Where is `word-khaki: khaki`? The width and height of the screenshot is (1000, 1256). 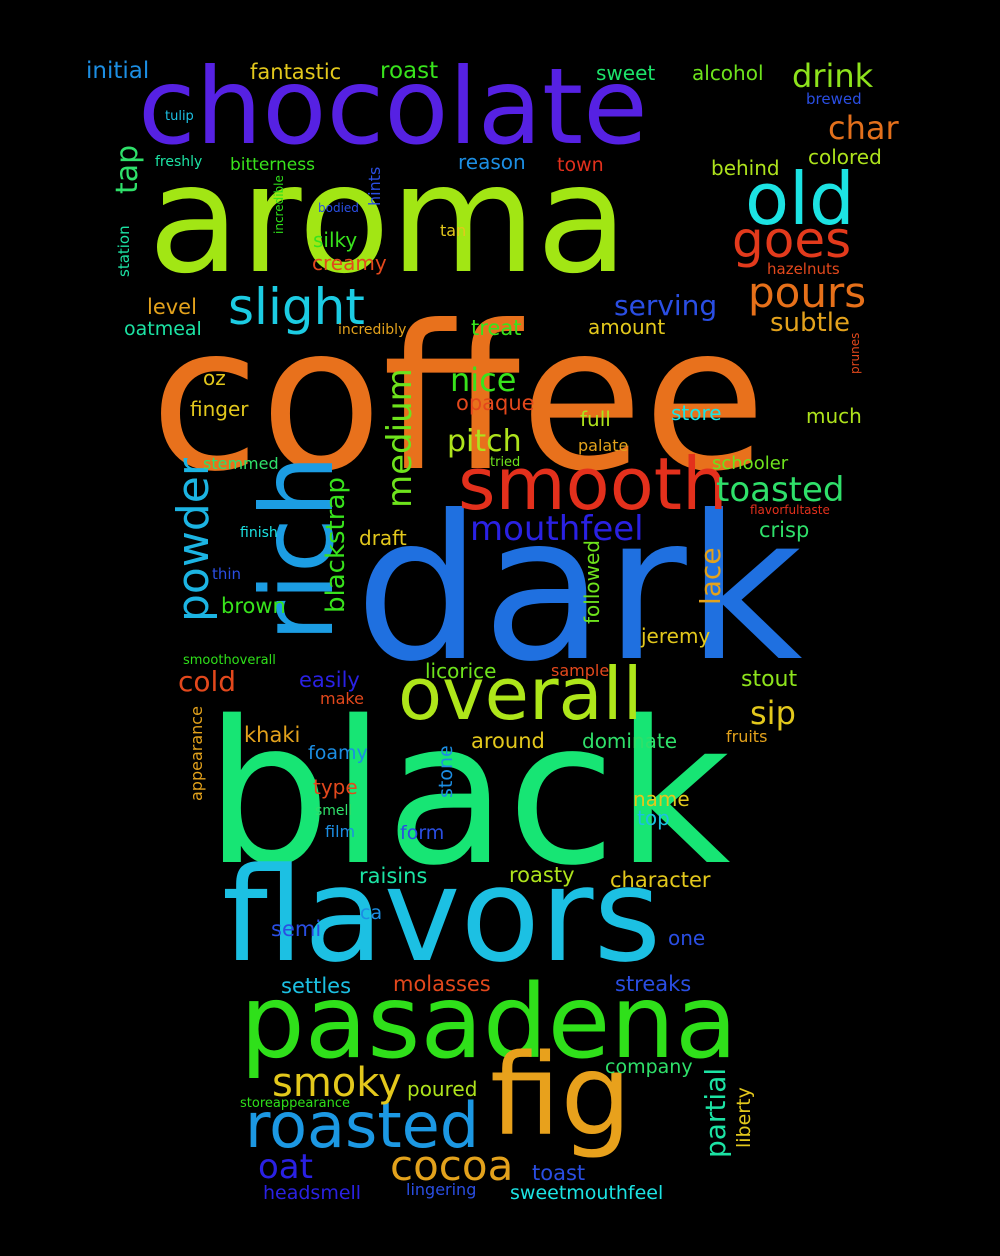
word-khaki: khaki is located at coordinates (272, 735).